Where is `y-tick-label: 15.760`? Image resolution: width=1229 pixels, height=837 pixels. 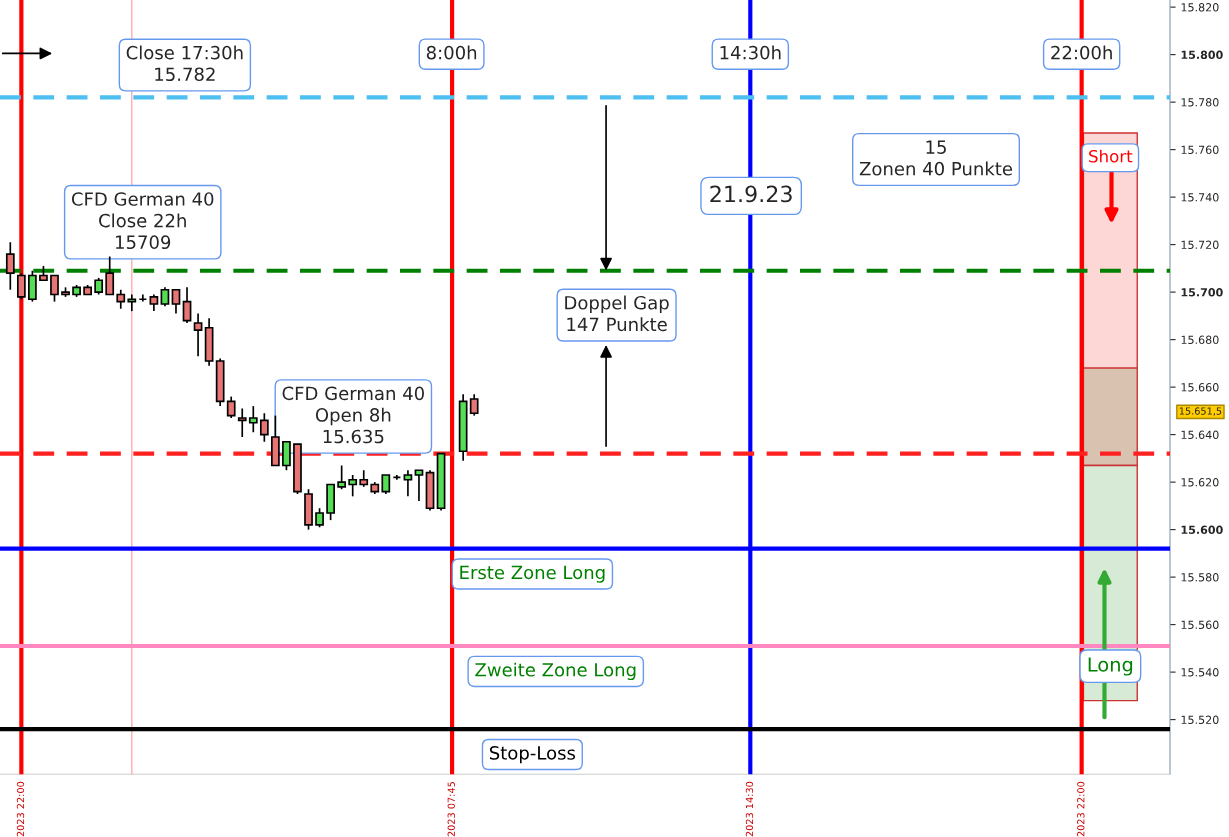 y-tick-label: 15.760 is located at coordinates (1200, 149).